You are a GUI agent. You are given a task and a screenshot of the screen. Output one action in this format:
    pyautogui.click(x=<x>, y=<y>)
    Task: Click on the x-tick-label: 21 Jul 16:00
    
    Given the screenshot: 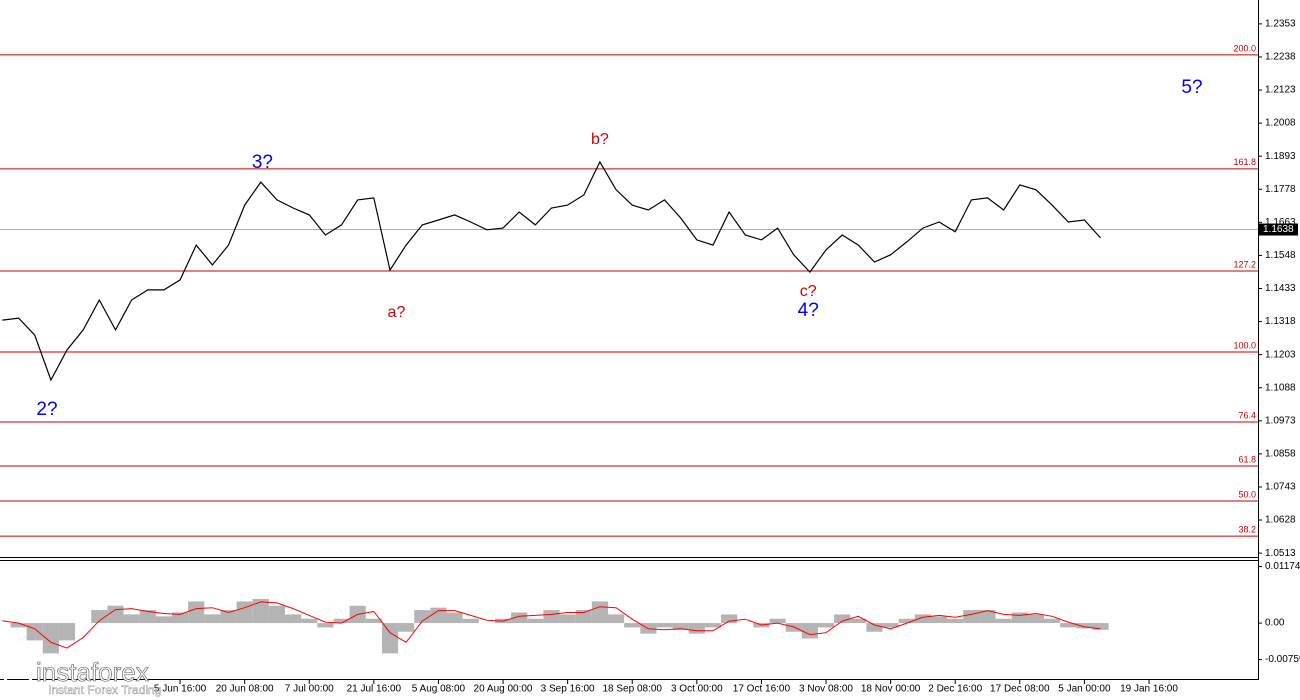 What is the action you would take?
    pyautogui.click(x=374, y=689)
    